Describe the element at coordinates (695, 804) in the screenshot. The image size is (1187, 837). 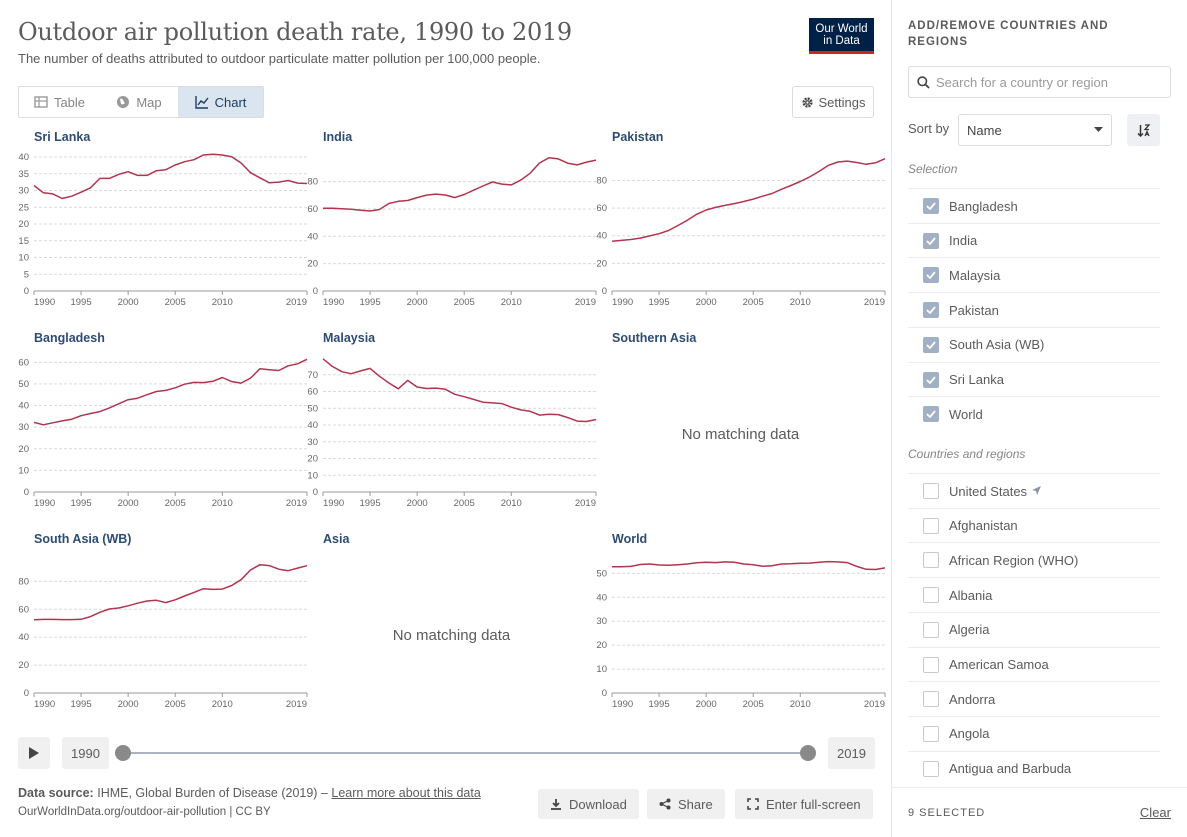
I see `share-label: Share` at that location.